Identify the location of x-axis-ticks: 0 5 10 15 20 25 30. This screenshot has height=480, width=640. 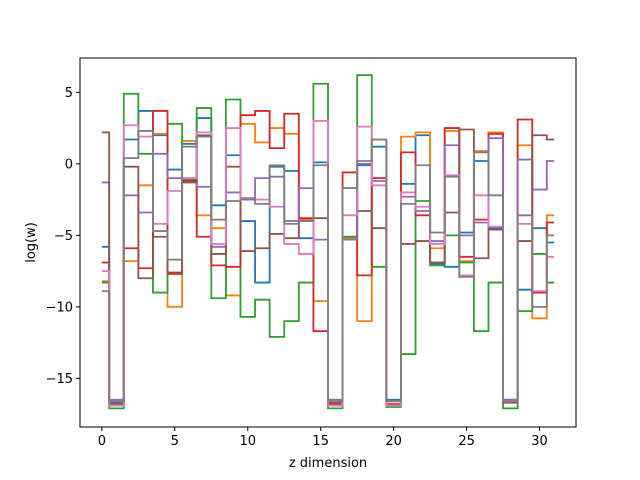
(323, 438).